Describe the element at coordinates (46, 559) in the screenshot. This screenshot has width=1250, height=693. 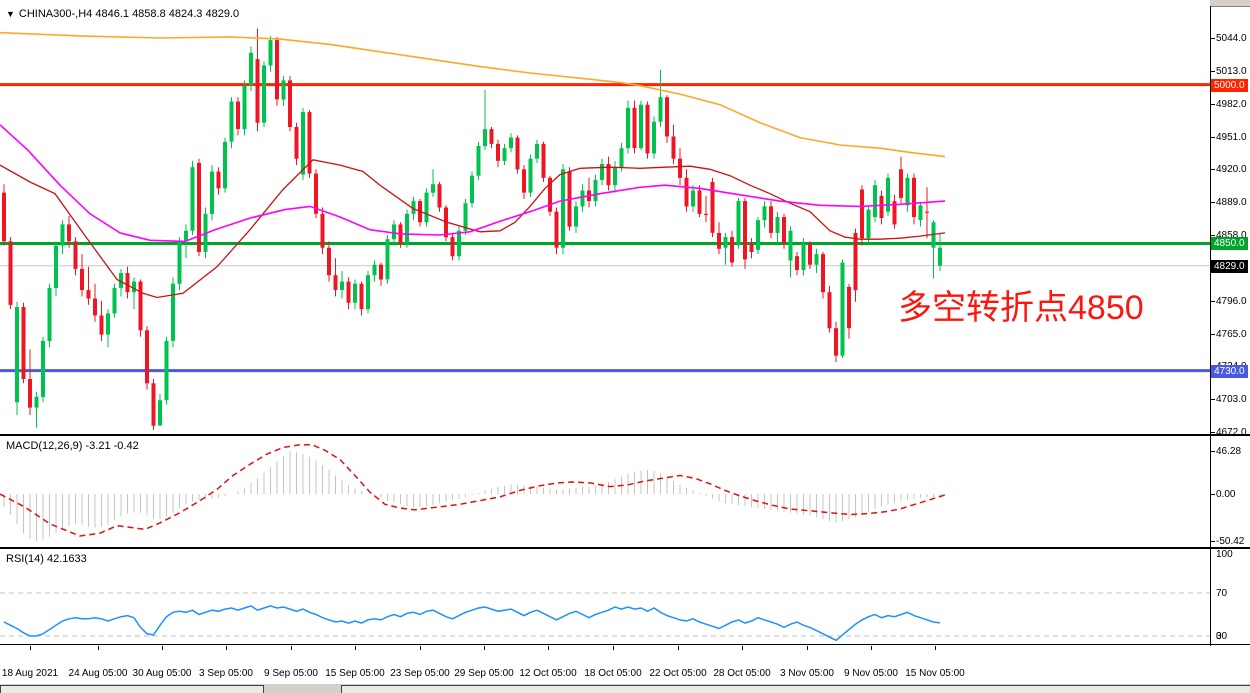
I see `rsi-label: RSI(14) 42.1633` at that location.